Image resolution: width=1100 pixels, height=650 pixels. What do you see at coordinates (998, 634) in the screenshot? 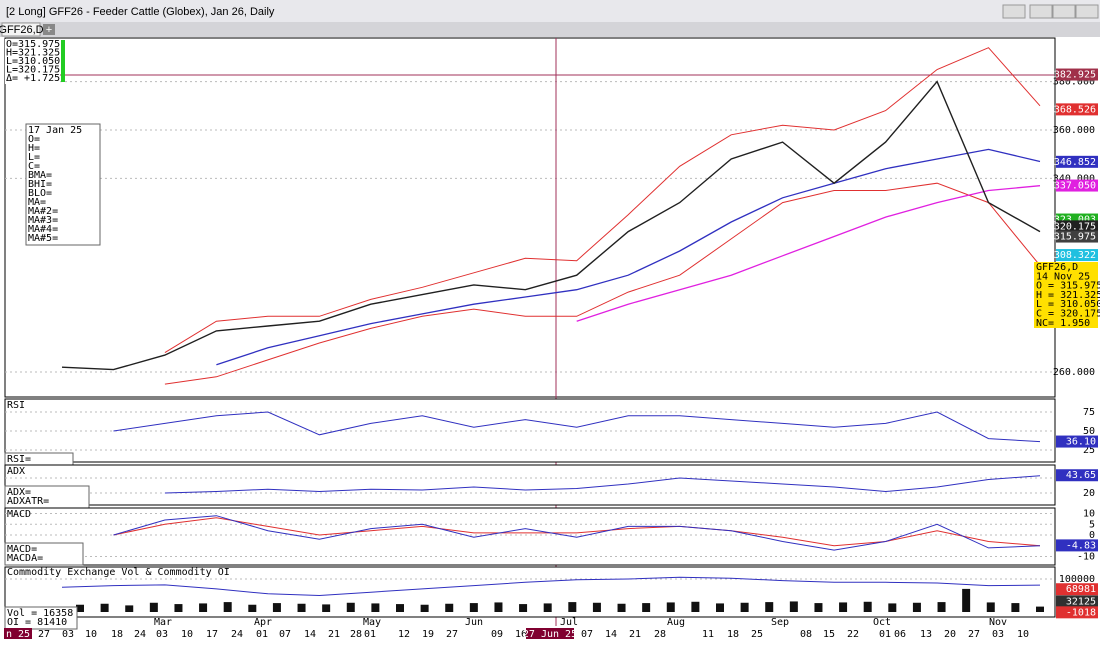
I see `date-label: 03` at bounding box center [998, 634].